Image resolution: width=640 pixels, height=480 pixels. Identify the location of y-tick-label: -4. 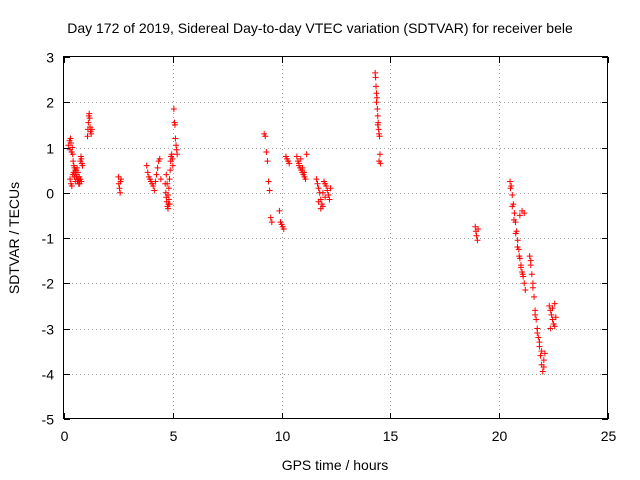
(48, 375).